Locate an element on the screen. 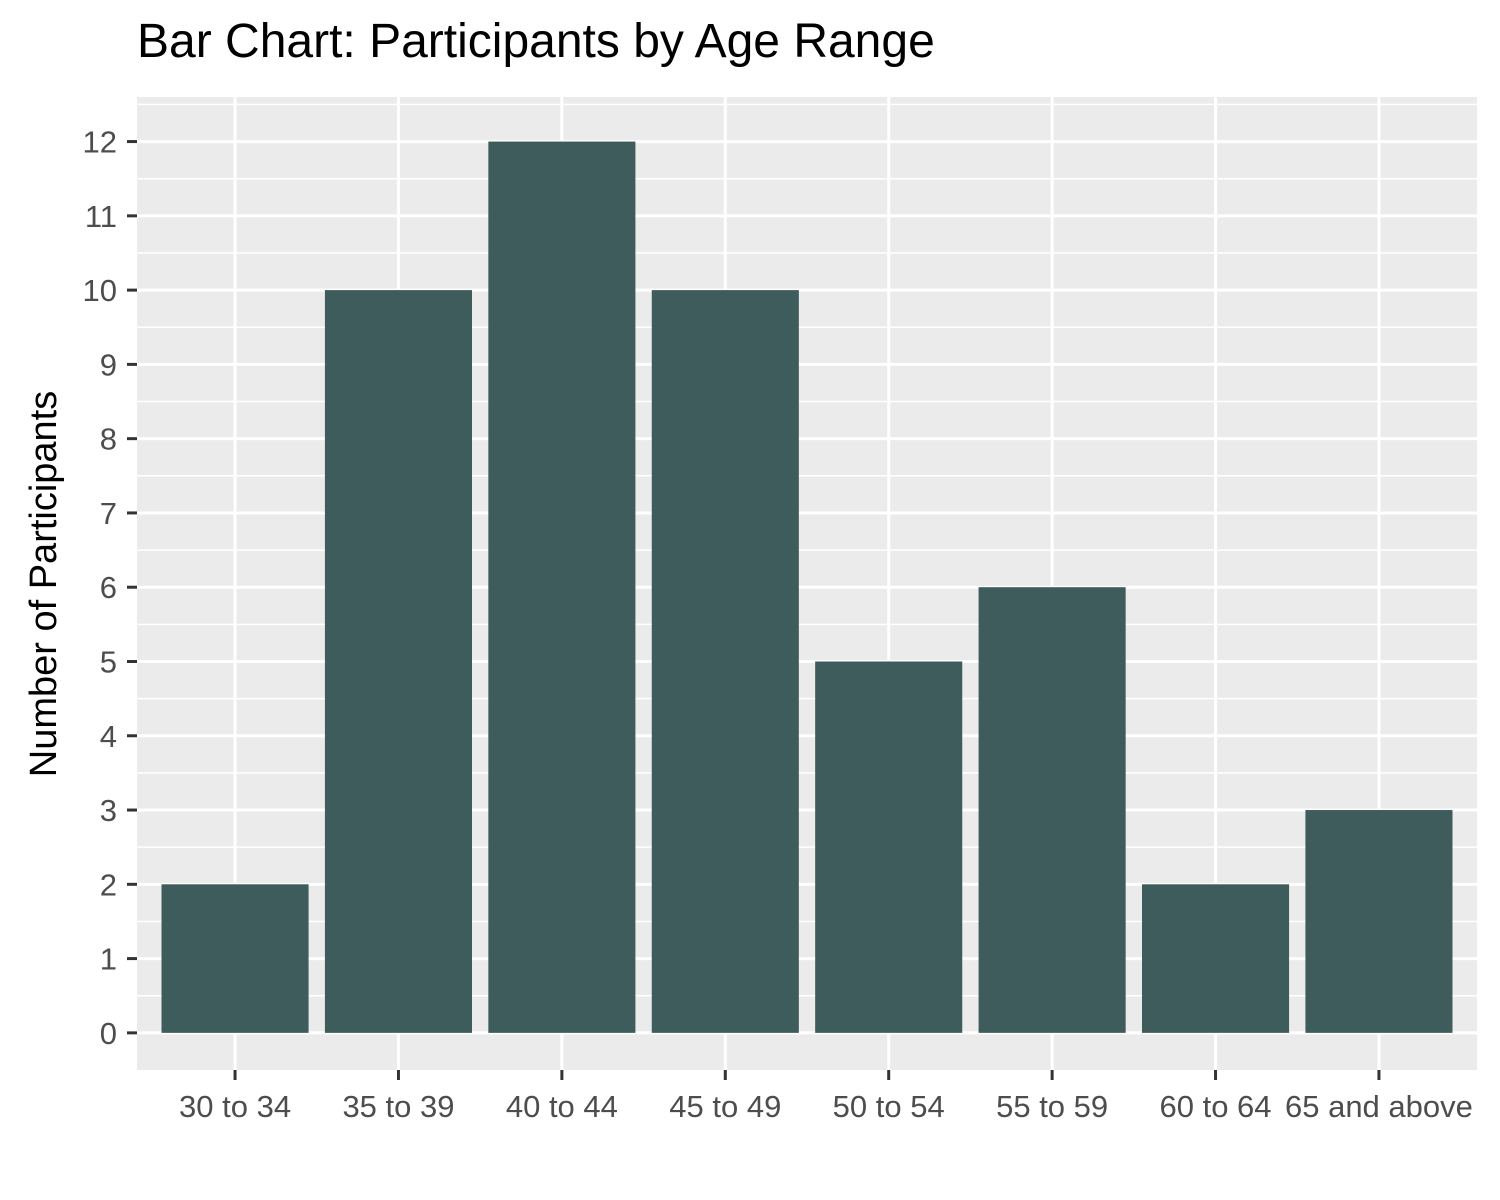 The width and height of the screenshot is (1500, 1200). y-tick-label: 3 is located at coordinates (108, 810).